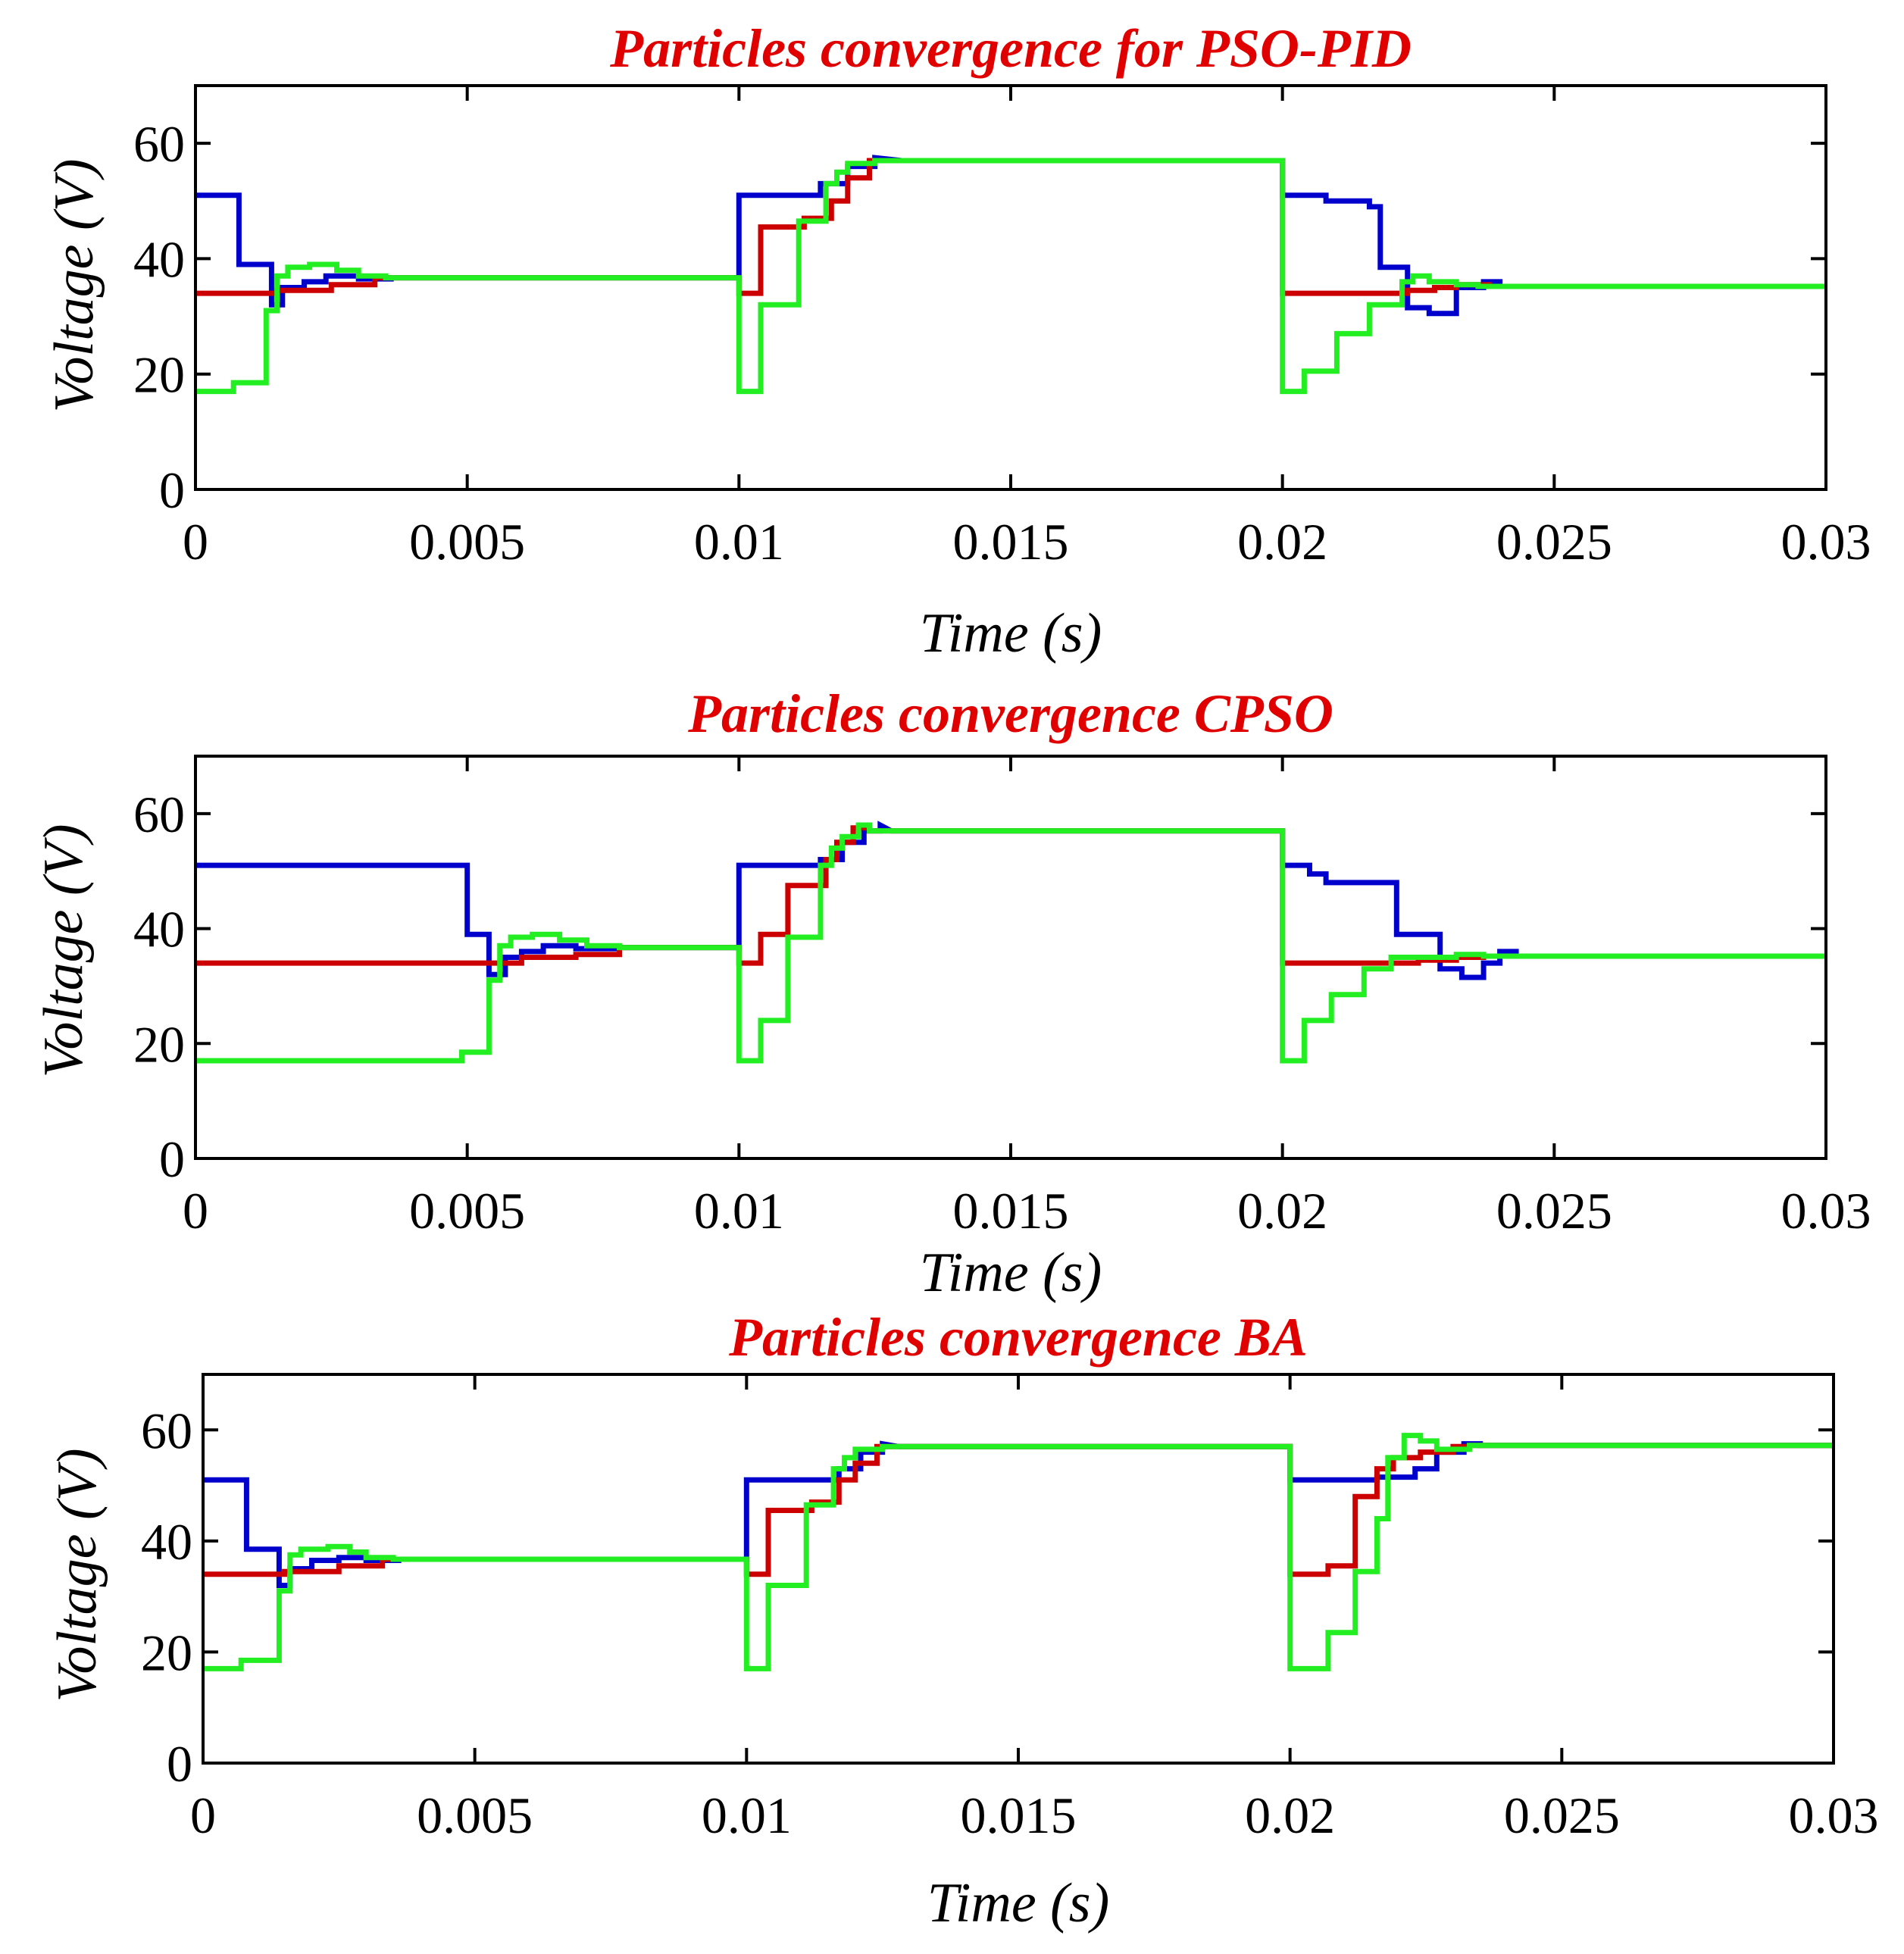  What do you see at coordinates (1010, 48) in the screenshot?
I see `chart-title: Particles convergence for PSO-PID` at bounding box center [1010, 48].